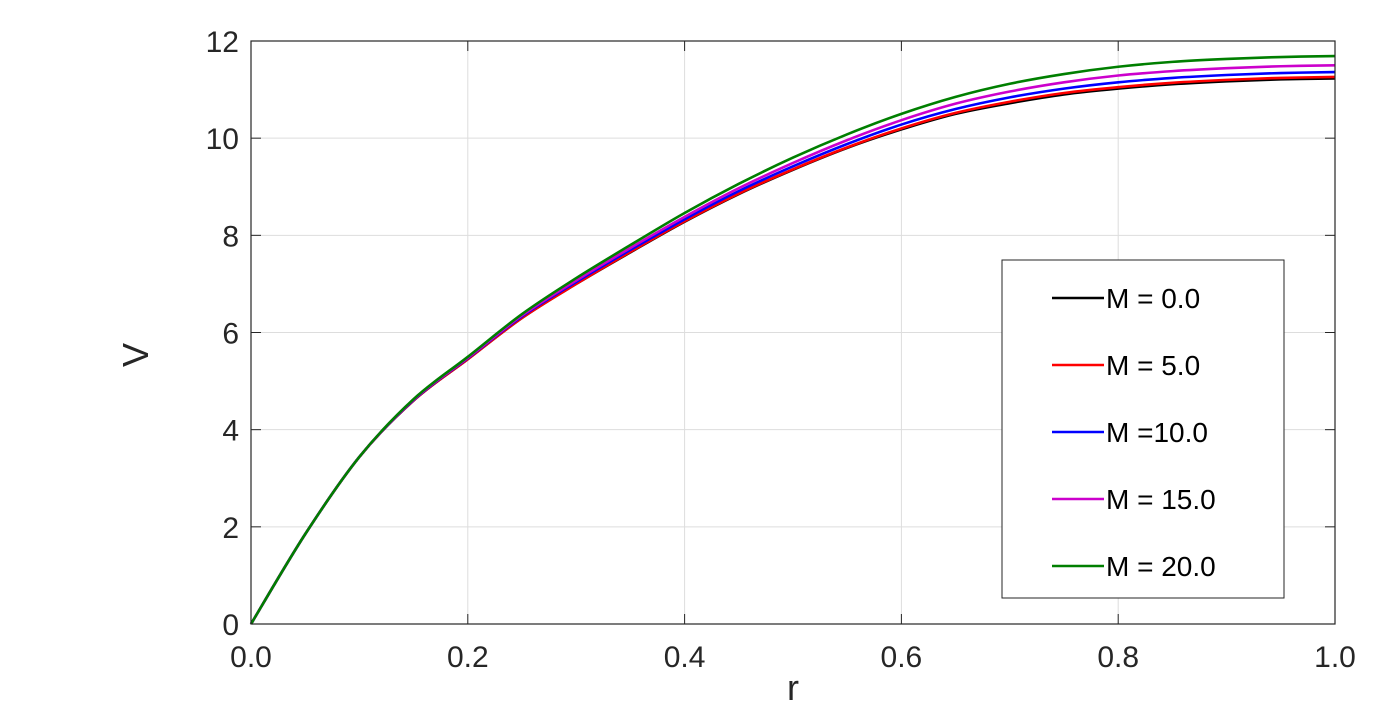 This screenshot has height=716, width=1400. What do you see at coordinates (468, 657) in the screenshot?
I see `x-tick-label: 0.2` at bounding box center [468, 657].